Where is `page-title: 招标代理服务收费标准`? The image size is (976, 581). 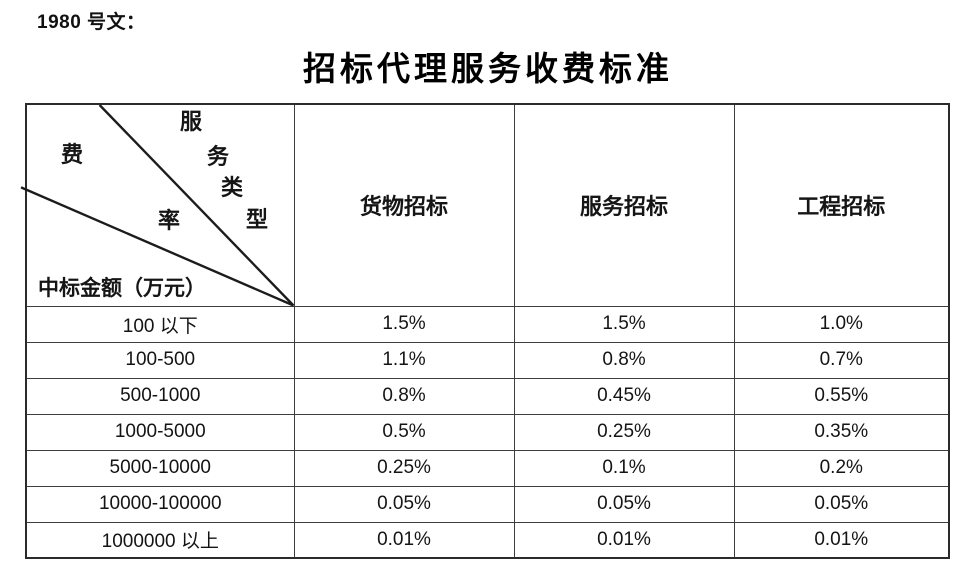 page-title: 招标代理服务收费标准 is located at coordinates (488, 70).